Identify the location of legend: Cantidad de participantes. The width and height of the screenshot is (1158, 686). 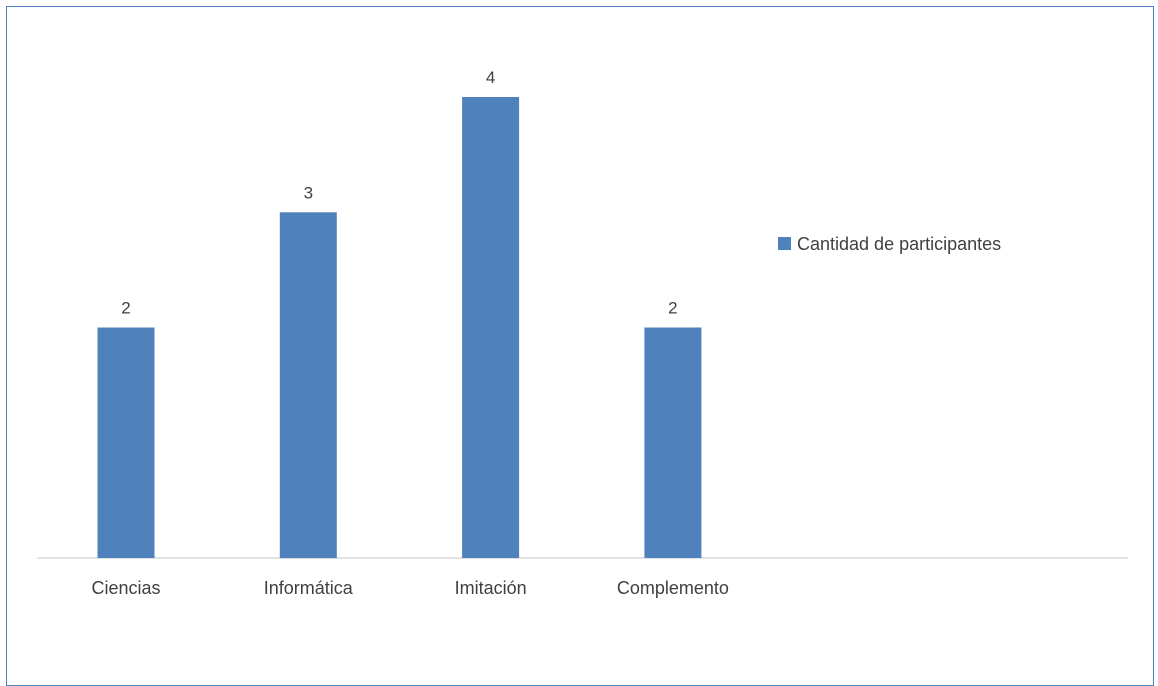
(889, 244).